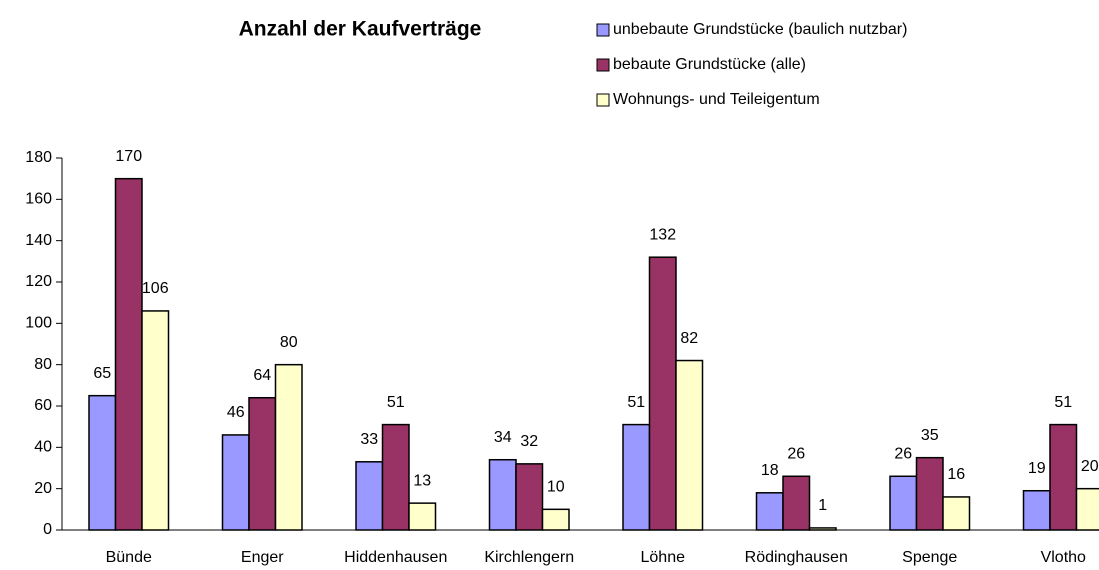 The image size is (1099, 570). What do you see at coordinates (369, 439) in the screenshot?
I see `data-label: 33` at bounding box center [369, 439].